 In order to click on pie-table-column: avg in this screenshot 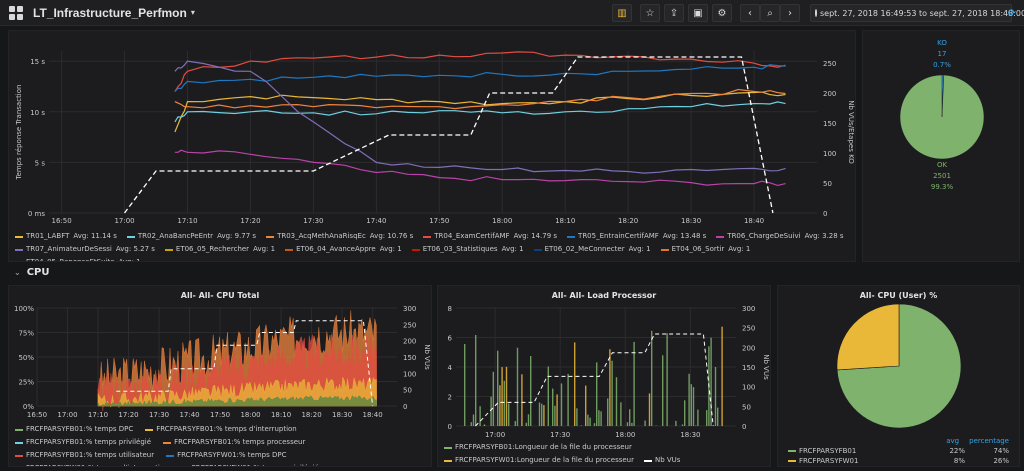, I will do `click(953, 441)`.